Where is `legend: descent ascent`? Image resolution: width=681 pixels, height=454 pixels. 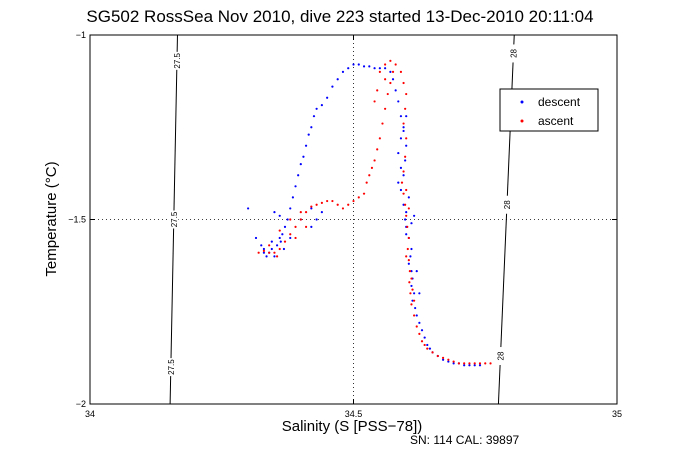
legend: descent ascent is located at coordinates (549, 110).